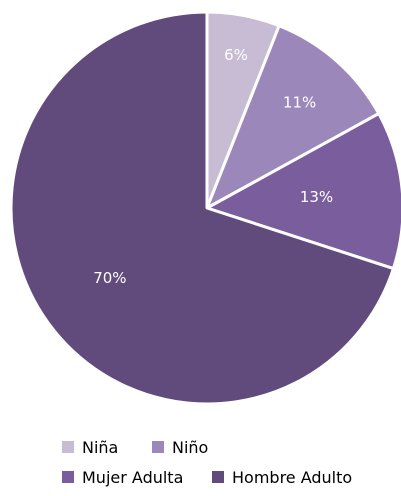 This screenshot has height=496, width=401. What do you see at coordinates (190, 447) in the screenshot?
I see `legend-label-nino: Niño` at bounding box center [190, 447].